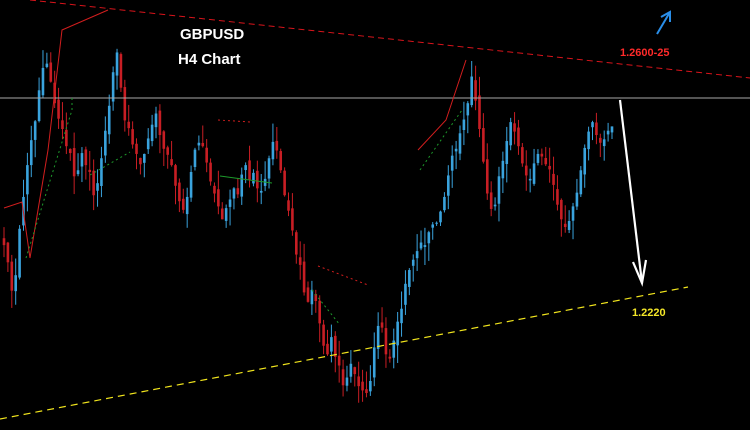 The width and height of the screenshot is (750, 430). I want to click on swing-up-line, so click(110, 163).